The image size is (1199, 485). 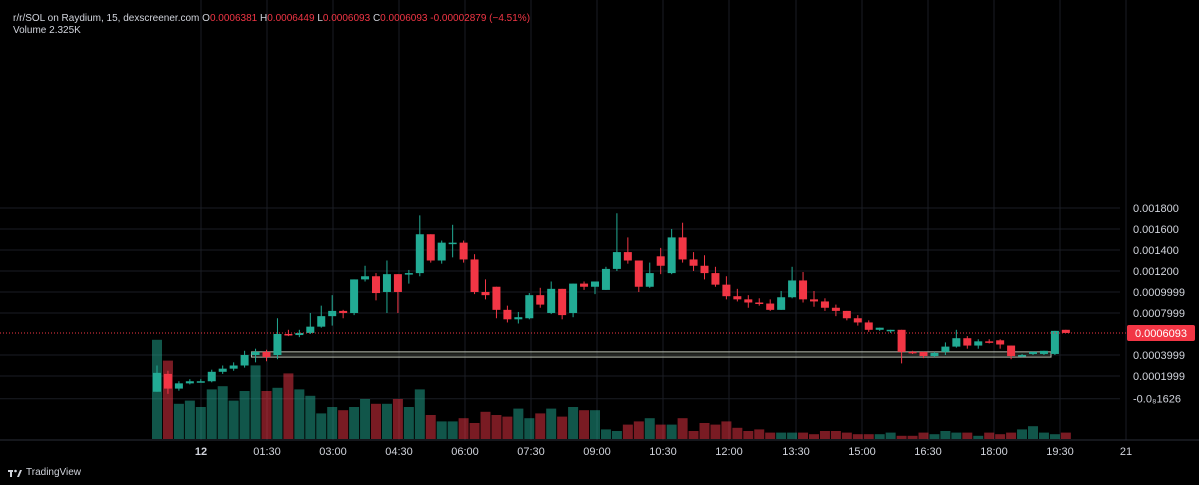 What do you see at coordinates (15, 473) in the screenshot?
I see `tradingview-logo-icon` at bounding box center [15, 473].